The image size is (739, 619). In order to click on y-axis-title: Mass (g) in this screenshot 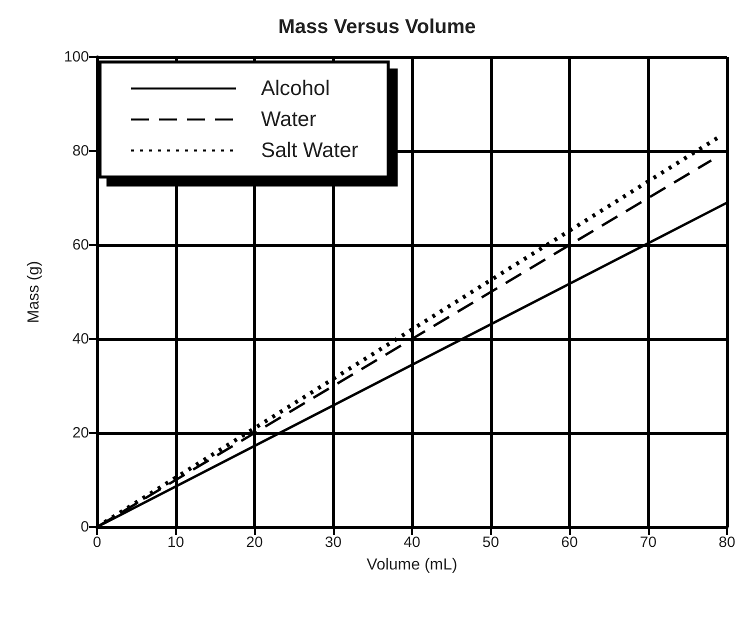, I will do `click(34, 292)`.